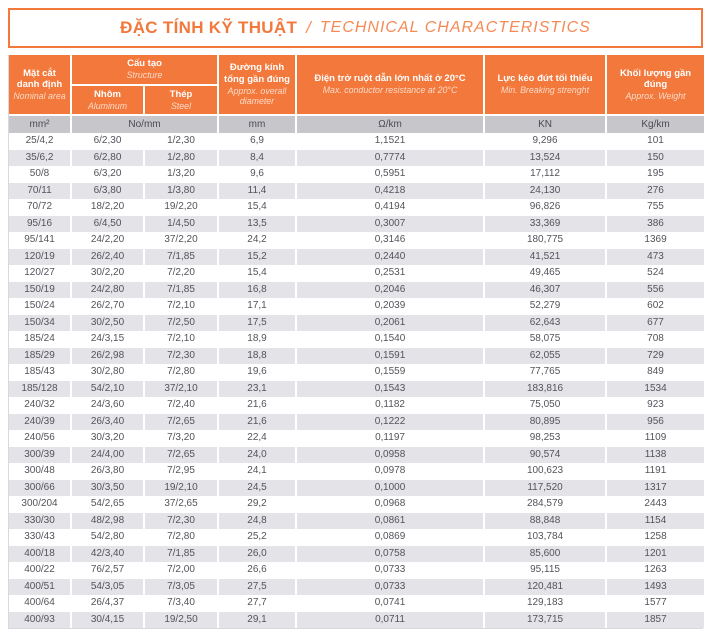 Image resolution: width=711 pixels, height=636 pixels. What do you see at coordinates (357, 603) in the screenshot?
I see `table-row: 400/64 26/4,37 7/3,40 27,7 0,0741 129,183 1577` at bounding box center [357, 603].